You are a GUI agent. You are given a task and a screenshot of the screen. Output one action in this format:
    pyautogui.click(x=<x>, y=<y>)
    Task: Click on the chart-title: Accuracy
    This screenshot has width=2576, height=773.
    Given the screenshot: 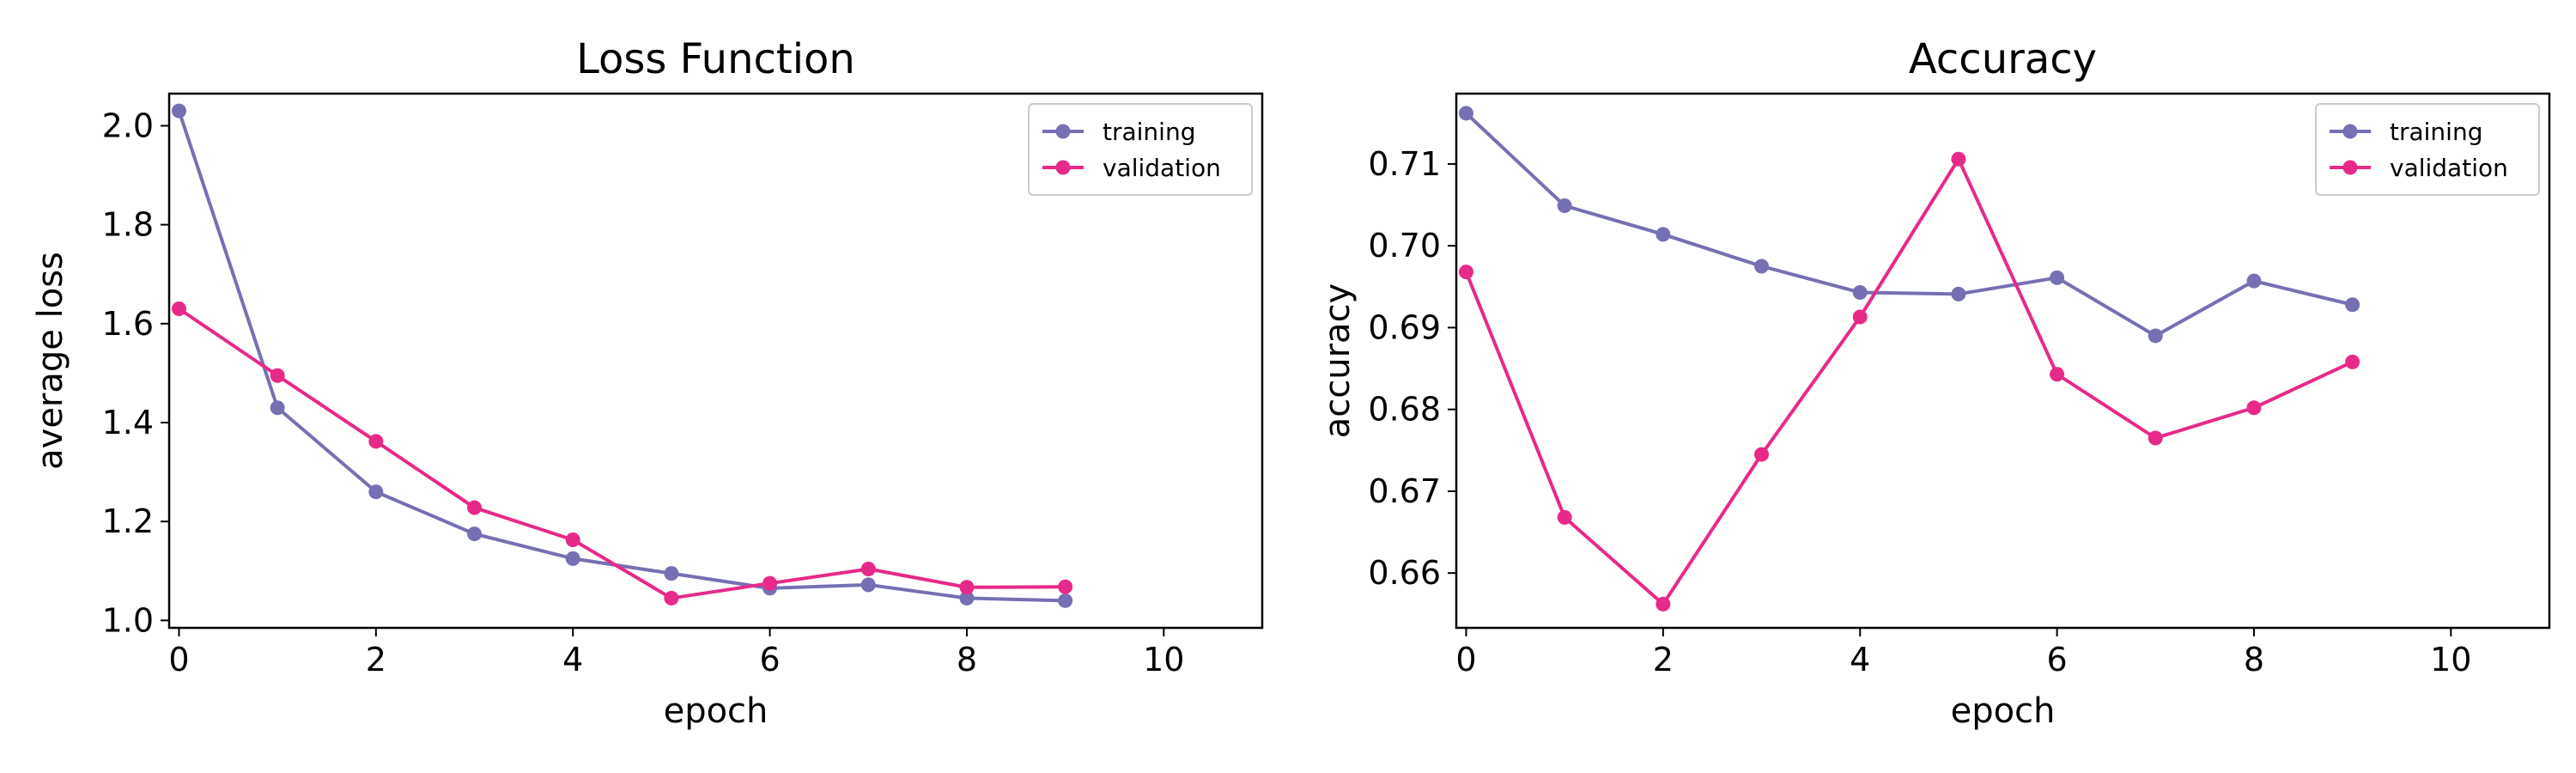 What is the action you would take?
    pyautogui.click(x=2003, y=59)
    